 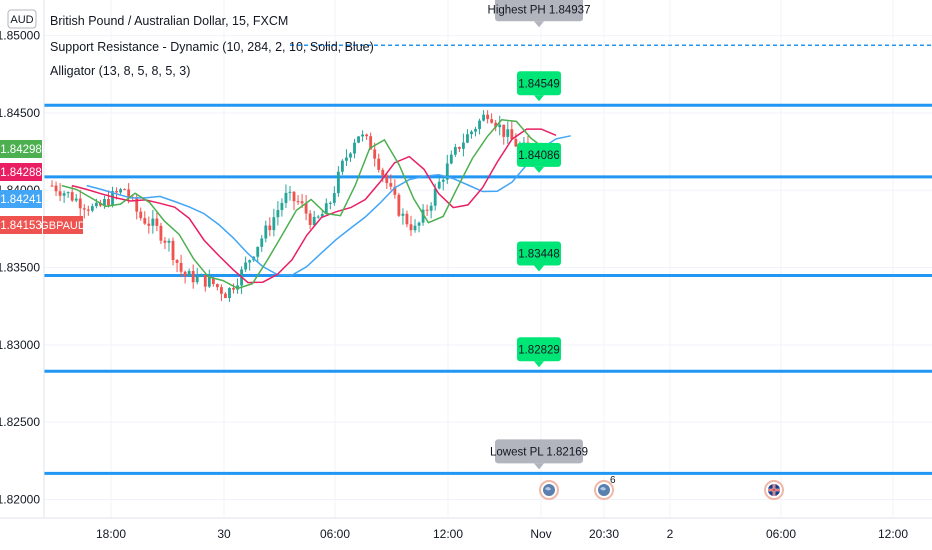 What do you see at coordinates (120, 71) in the screenshot?
I see `indicator-alligator: Alligator (13, 8, 5, 8, 5, 3)` at bounding box center [120, 71].